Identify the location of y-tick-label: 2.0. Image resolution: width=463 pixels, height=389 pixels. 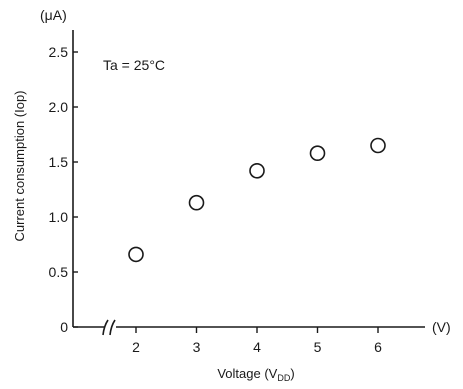
(59, 107).